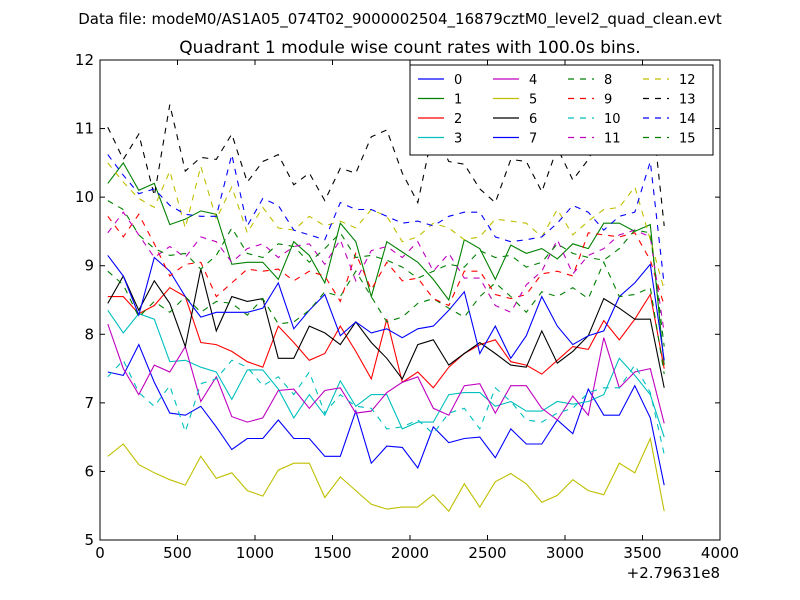  What do you see at coordinates (533, 80) in the screenshot?
I see `legend-label-4: 4` at bounding box center [533, 80].